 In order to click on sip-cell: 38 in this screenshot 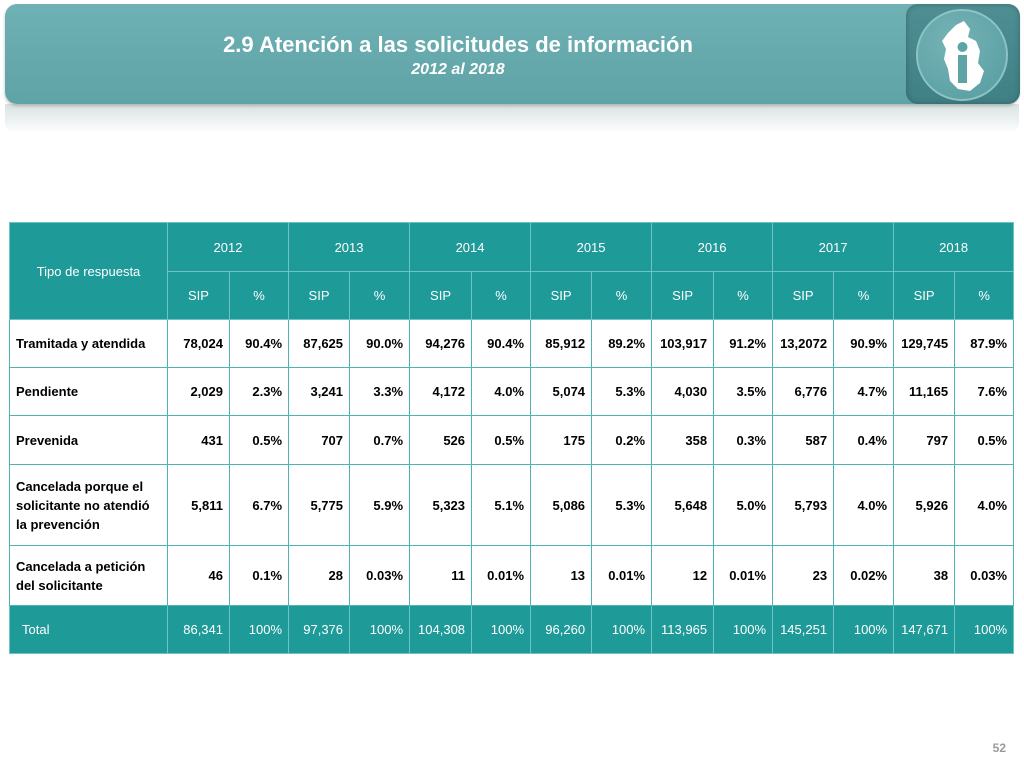, I will do `click(924, 575)`.